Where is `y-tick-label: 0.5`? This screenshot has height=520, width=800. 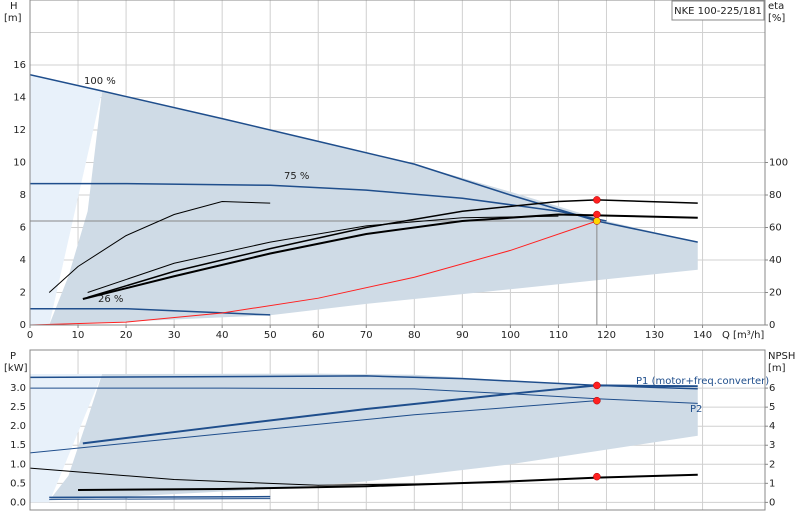
y-tick-label: 0.5 is located at coordinates (18, 483).